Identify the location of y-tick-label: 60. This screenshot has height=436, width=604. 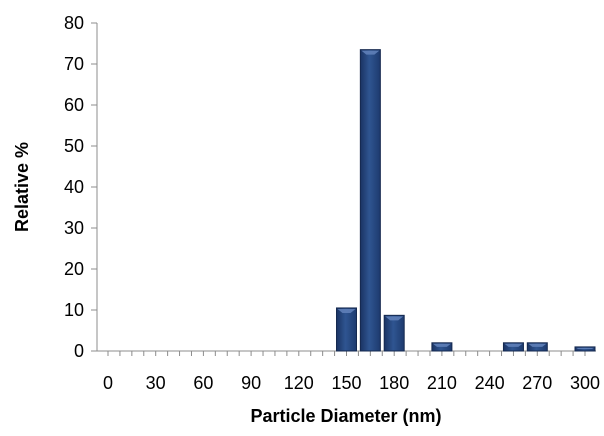
(74, 105).